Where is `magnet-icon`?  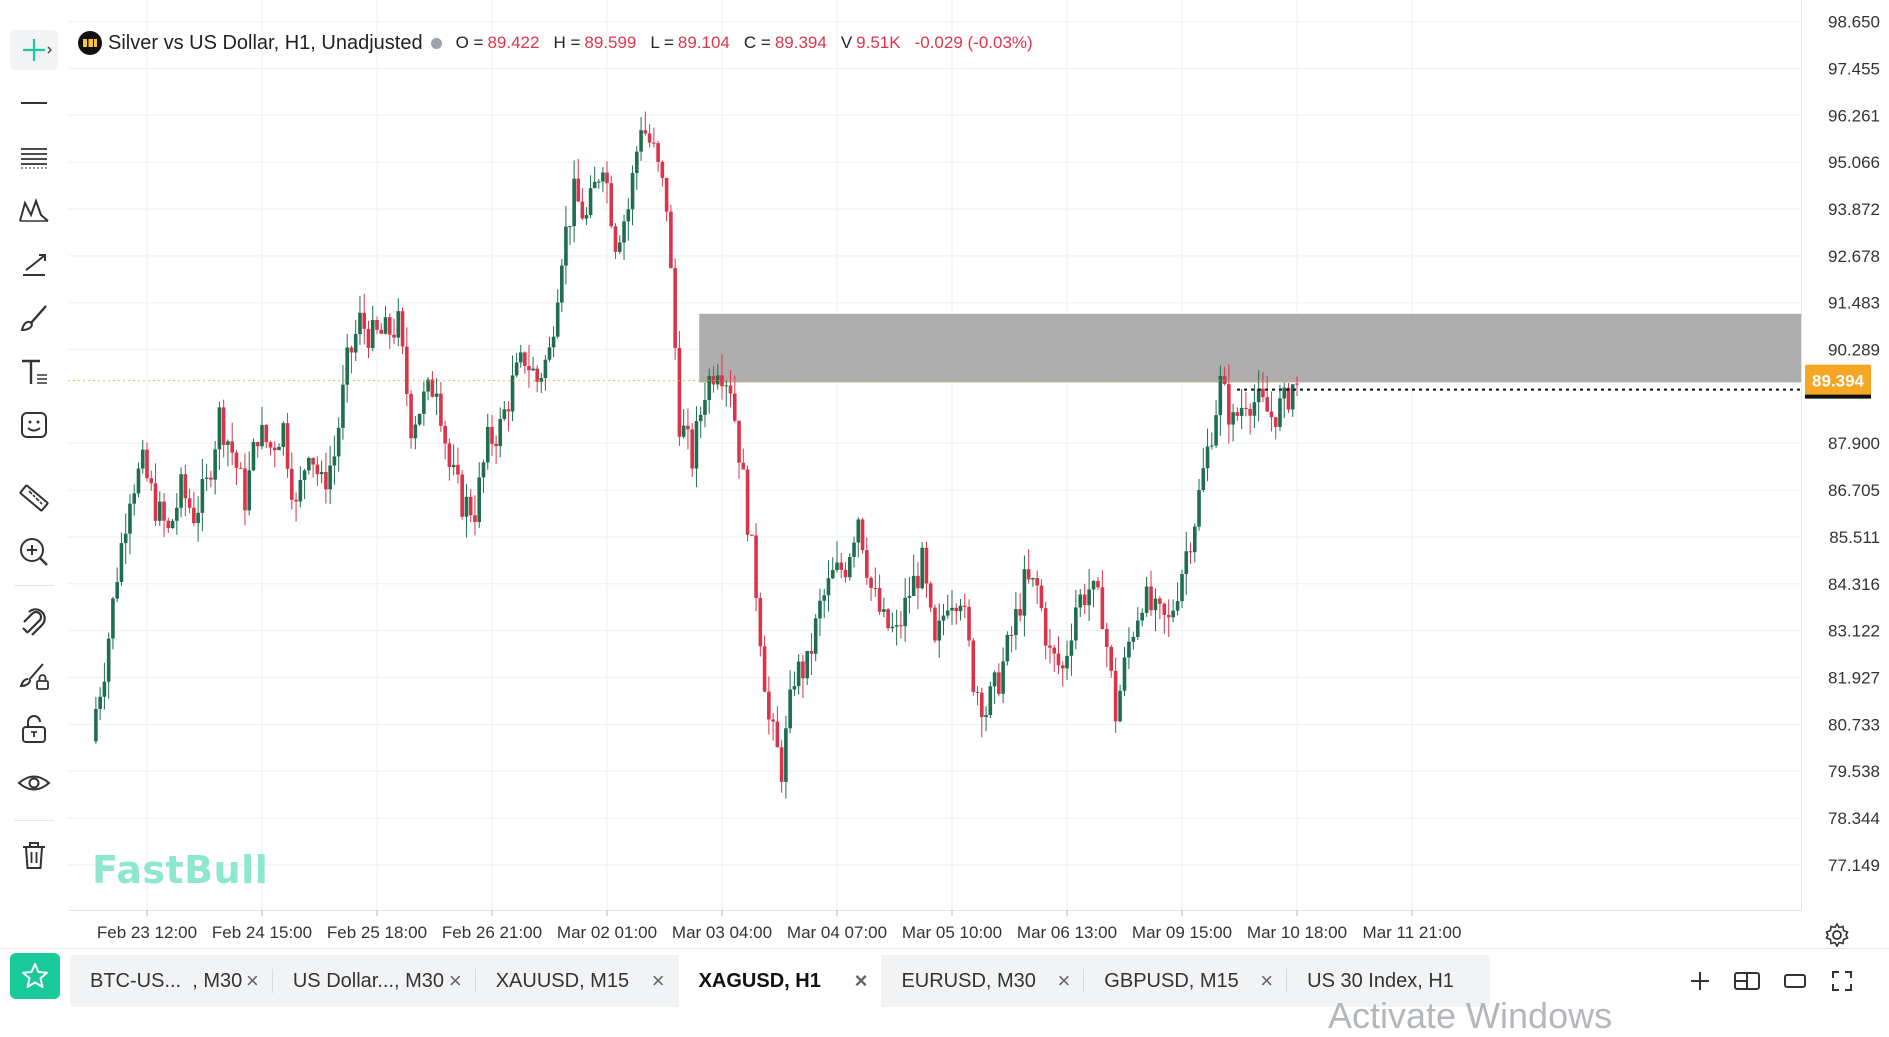 magnet-icon is located at coordinates (34, 623).